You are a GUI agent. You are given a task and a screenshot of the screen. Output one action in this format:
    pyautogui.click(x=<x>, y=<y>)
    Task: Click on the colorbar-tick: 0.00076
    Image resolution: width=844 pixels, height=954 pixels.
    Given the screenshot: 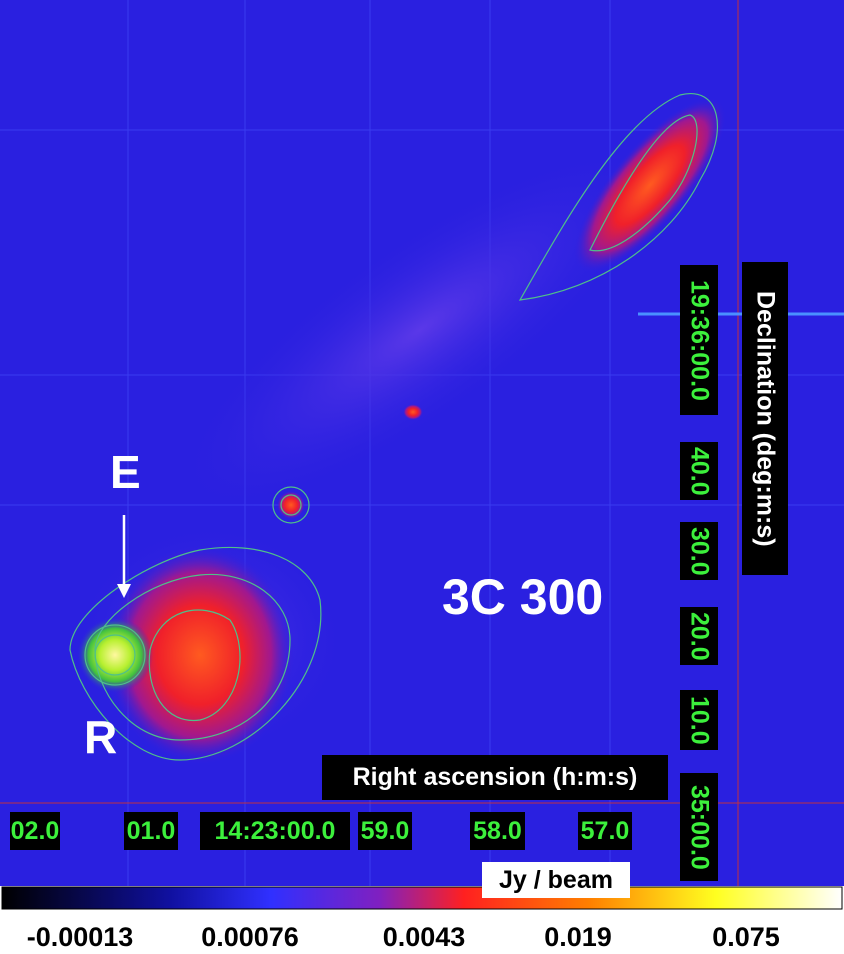 What is the action you would take?
    pyautogui.click(x=250, y=937)
    